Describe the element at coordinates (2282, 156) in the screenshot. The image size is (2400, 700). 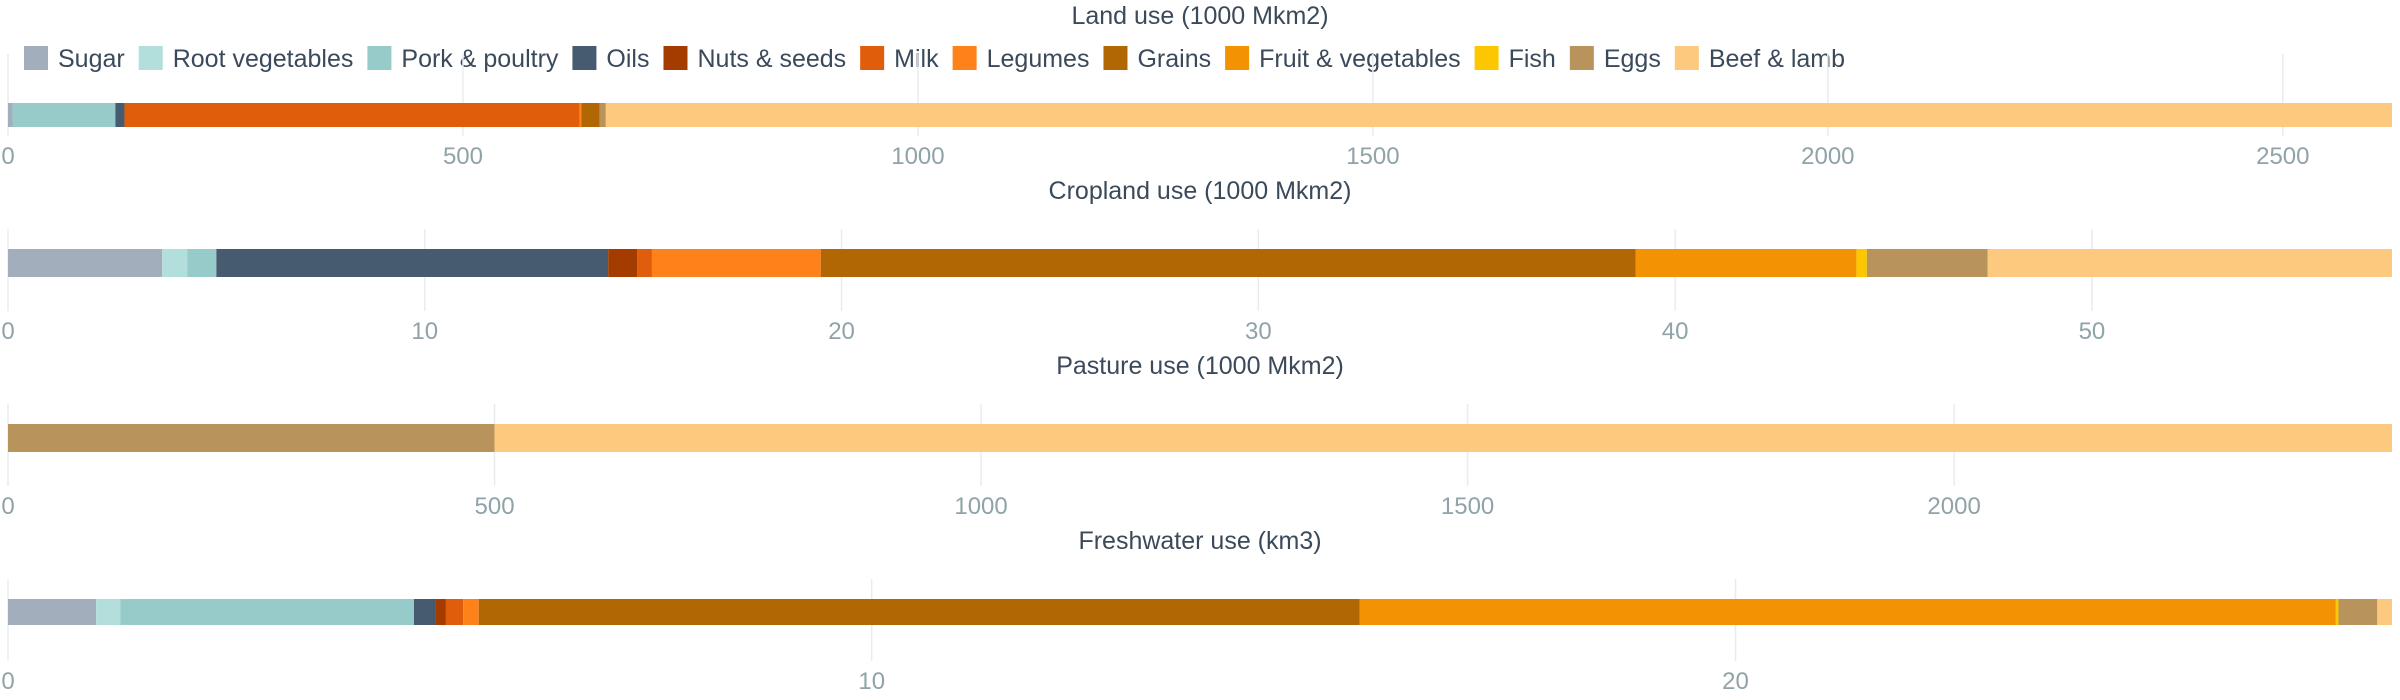
I see `x-tick-label: 2500` at that location.